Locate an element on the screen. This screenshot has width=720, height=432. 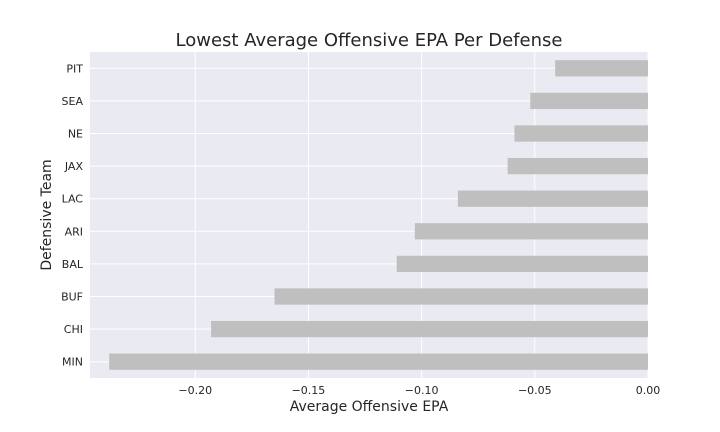
y-axis-title: Defensive Team is located at coordinates (47, 214).